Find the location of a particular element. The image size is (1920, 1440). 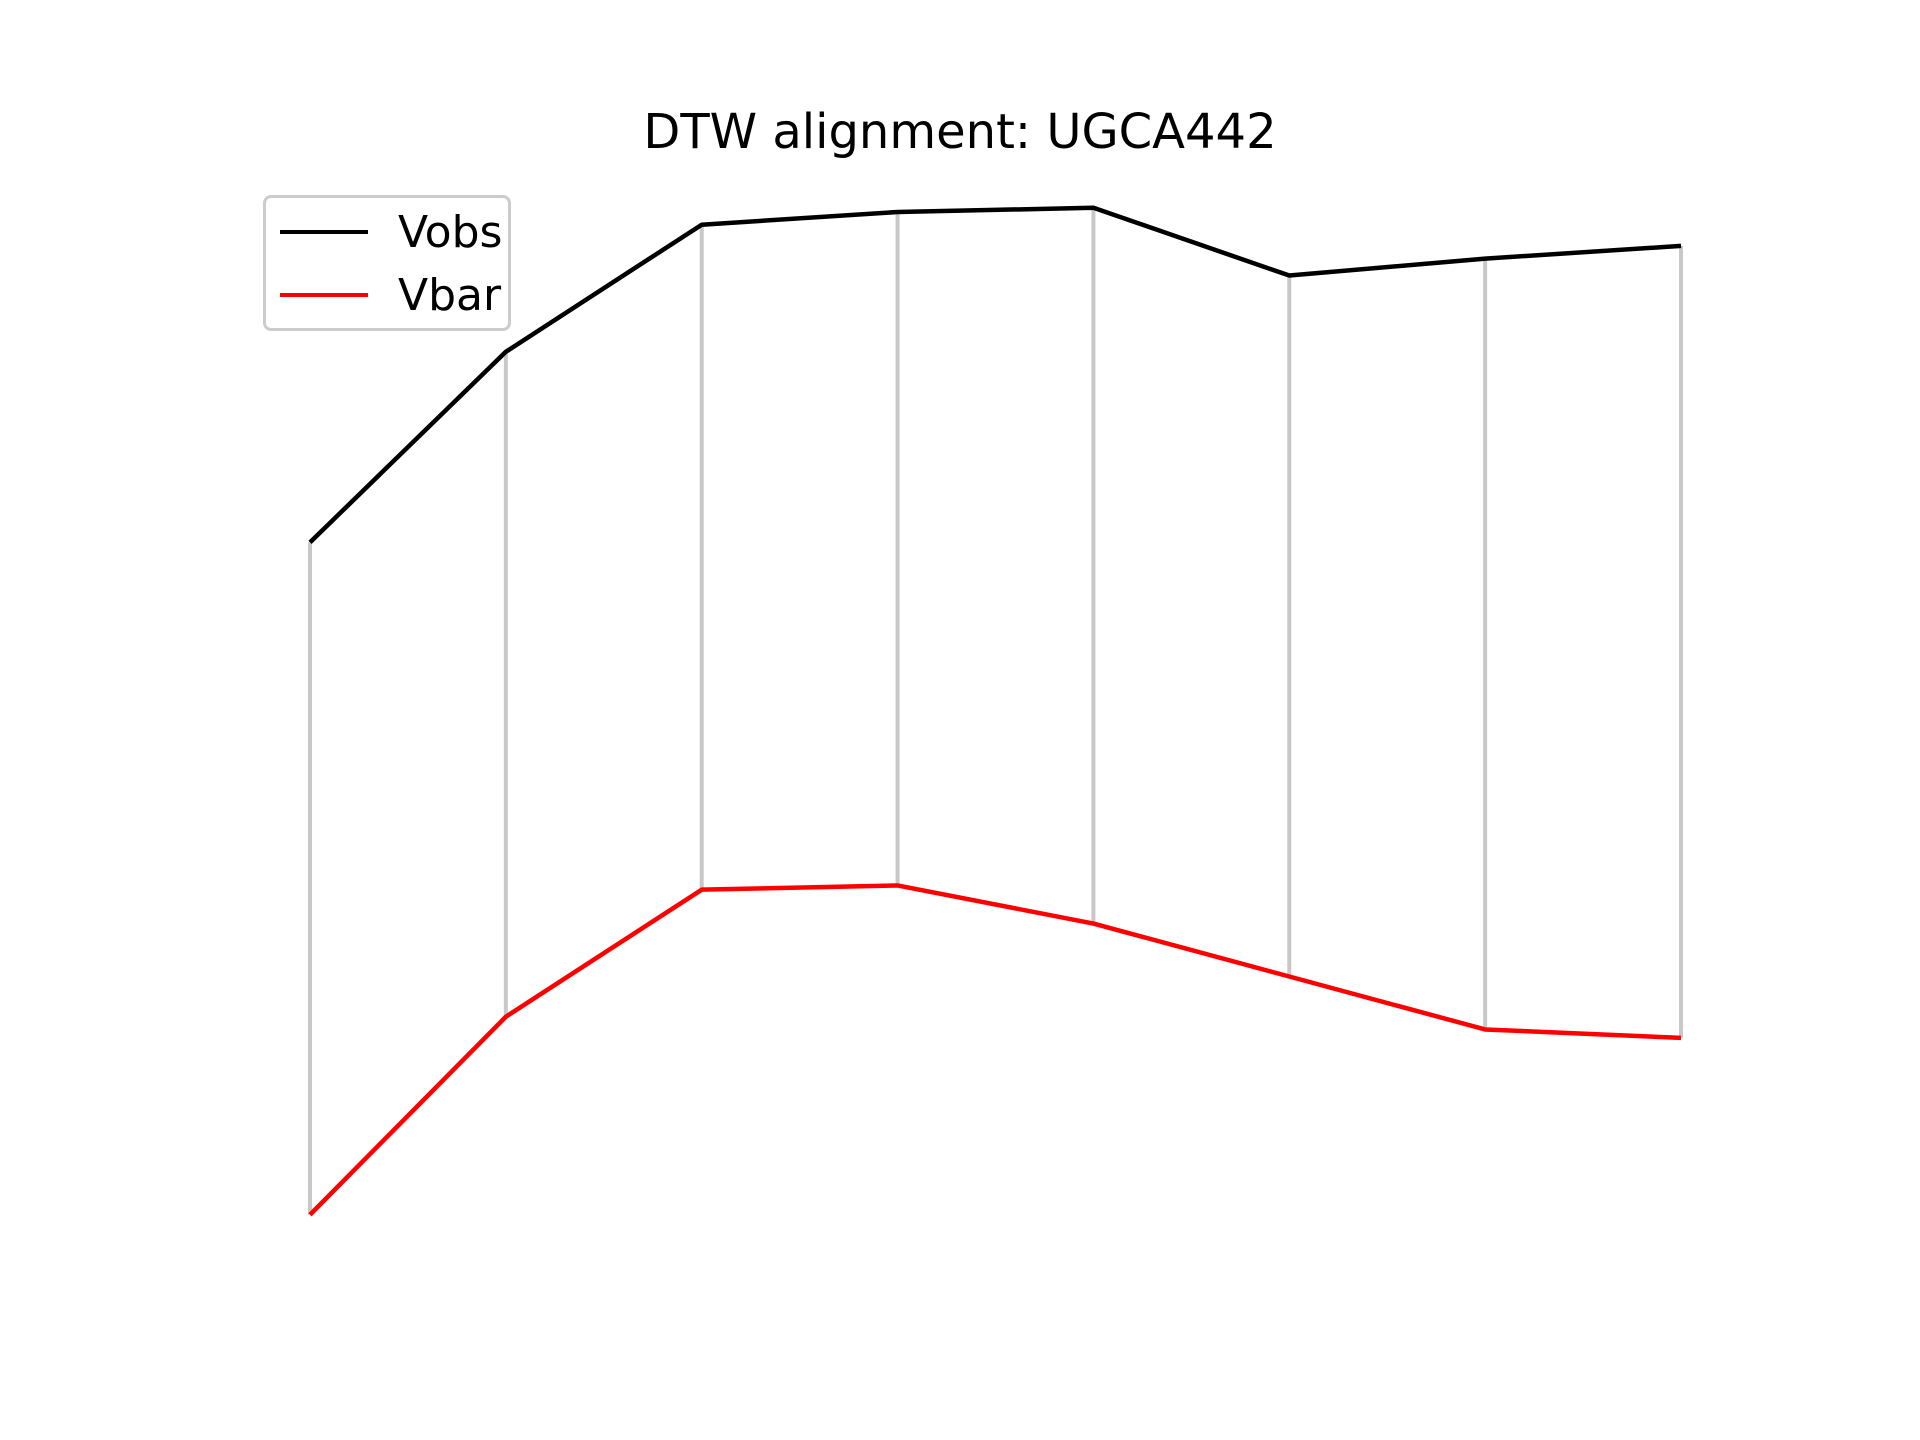

legend-swatch-vbar is located at coordinates (324, 295).